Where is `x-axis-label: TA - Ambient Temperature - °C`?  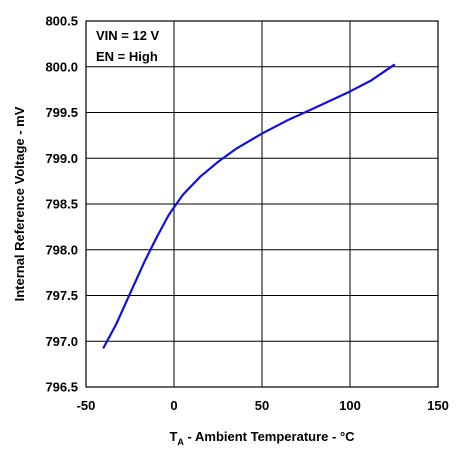 x-axis-label: TA - Ambient Temperature - °C is located at coordinates (262, 438).